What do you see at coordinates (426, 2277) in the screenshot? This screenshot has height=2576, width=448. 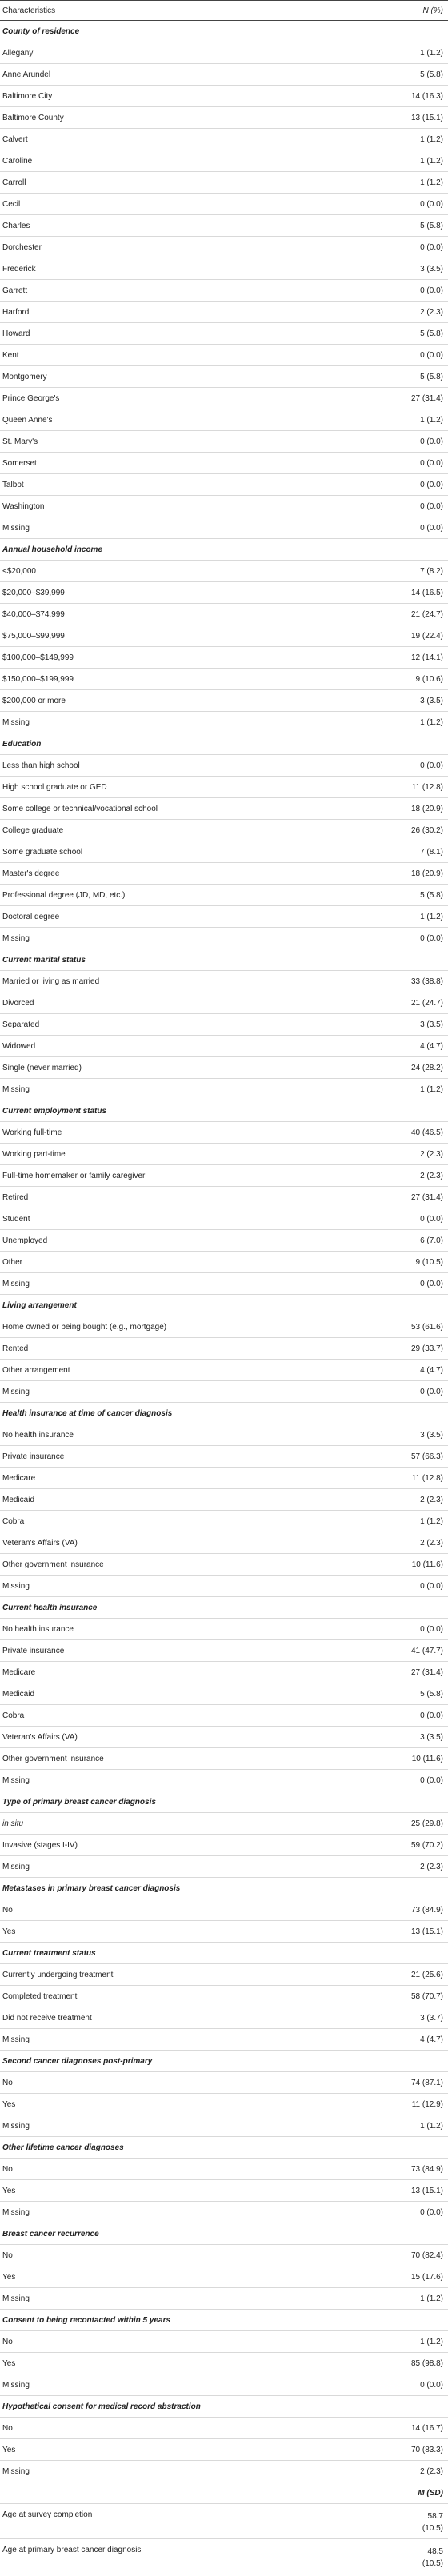 I see `row-value: 15 (17.6)` at bounding box center [426, 2277].